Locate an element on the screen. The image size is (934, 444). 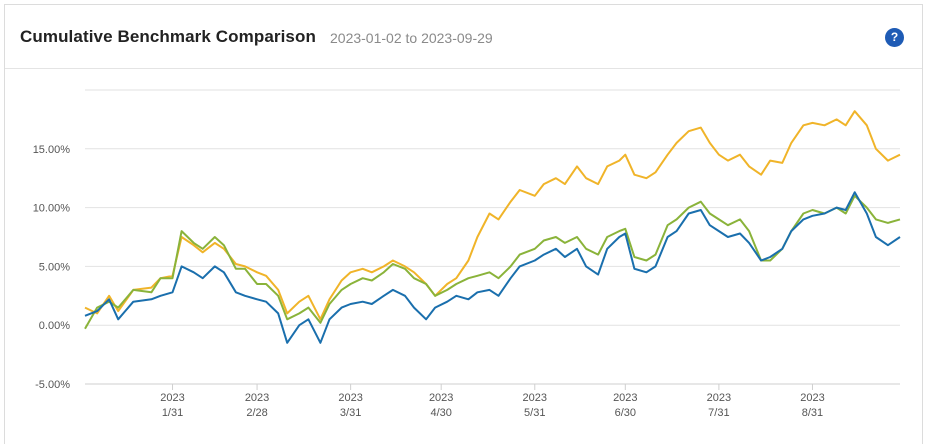
date-range-label: 2023-01-02 to 2023-09-29 is located at coordinates (411, 38).